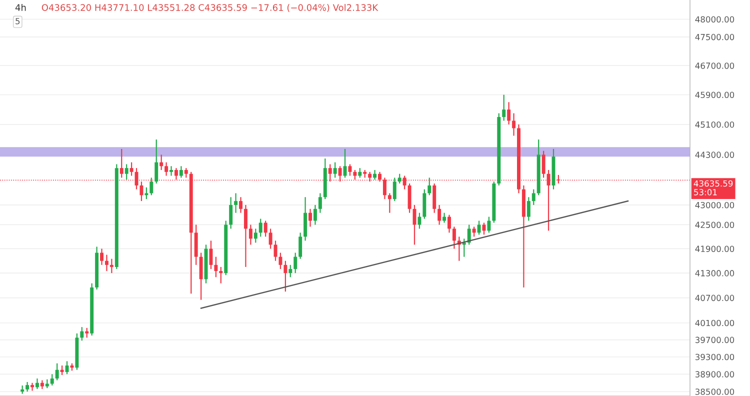 The image size is (750, 396). What do you see at coordinates (714, 95) in the screenshot?
I see `y-tick-label: 45900.00` at bounding box center [714, 95].